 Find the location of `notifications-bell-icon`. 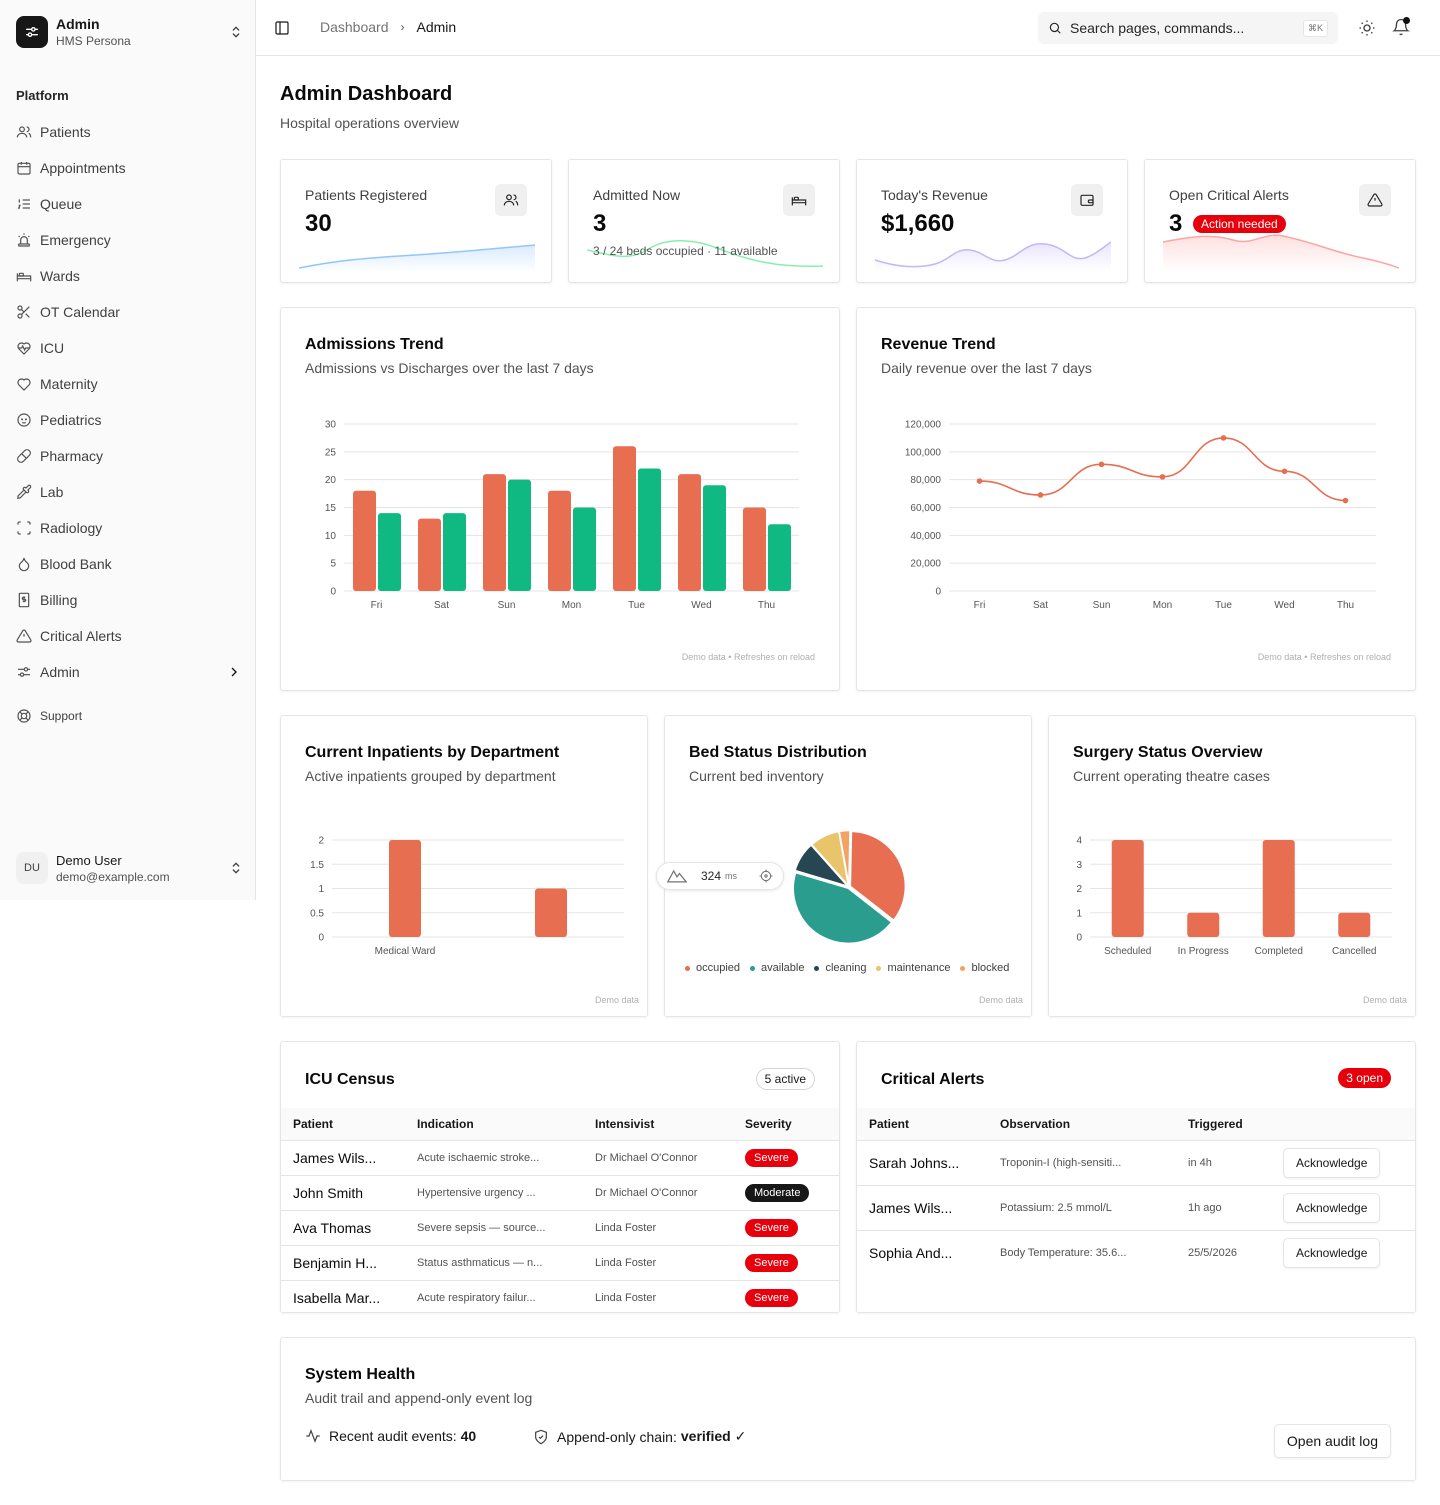

notifications-bell-icon is located at coordinates (1401, 27).